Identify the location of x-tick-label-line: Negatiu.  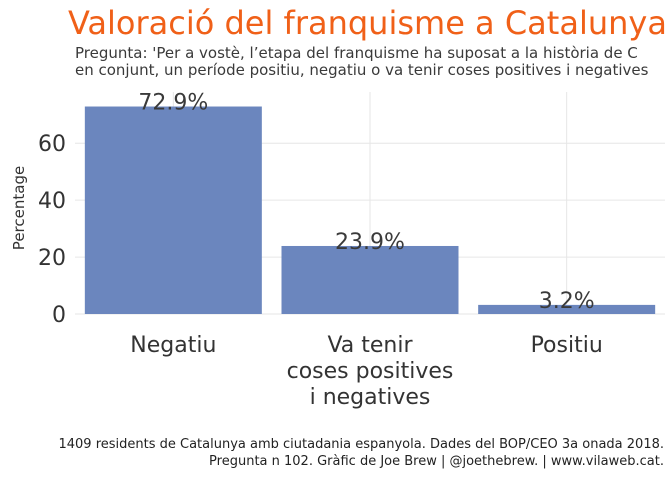
(173, 345).